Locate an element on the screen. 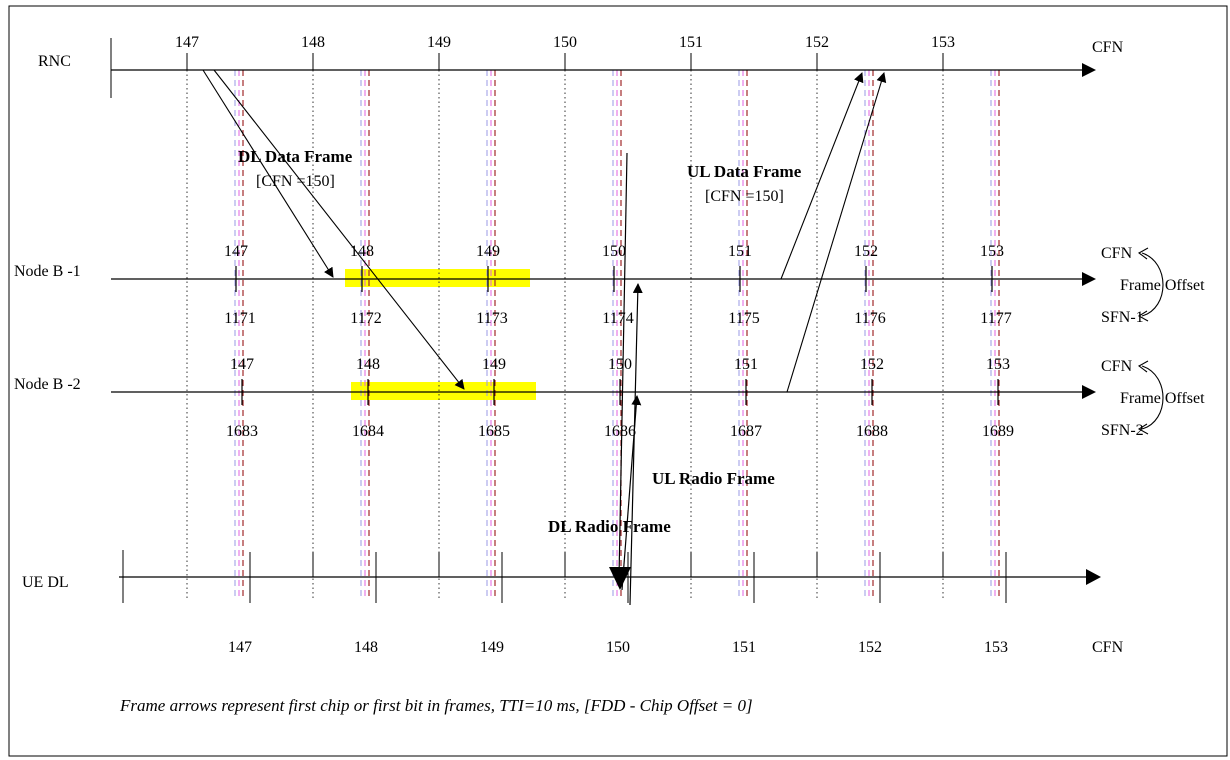 The width and height of the screenshot is (1230, 760). nodeb2-cfn-tick-labels: 147 148 149 150 151 152 153 is located at coordinates (620, 364).